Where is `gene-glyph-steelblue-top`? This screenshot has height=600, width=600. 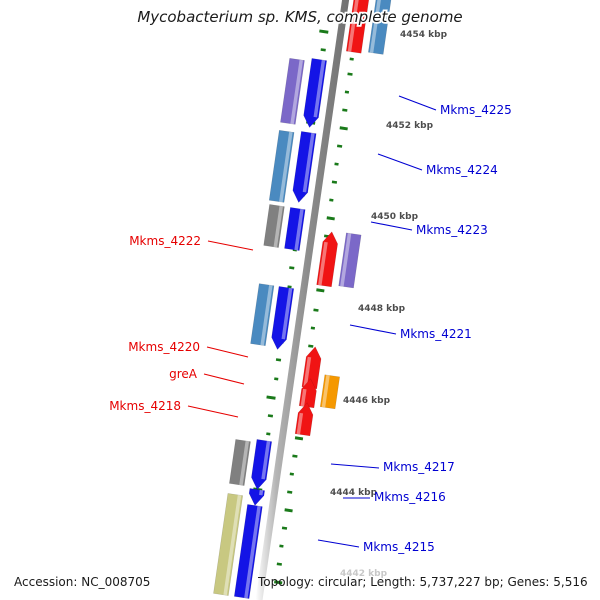
gene-glyph-steelblue-top is located at coordinates (380, 27).